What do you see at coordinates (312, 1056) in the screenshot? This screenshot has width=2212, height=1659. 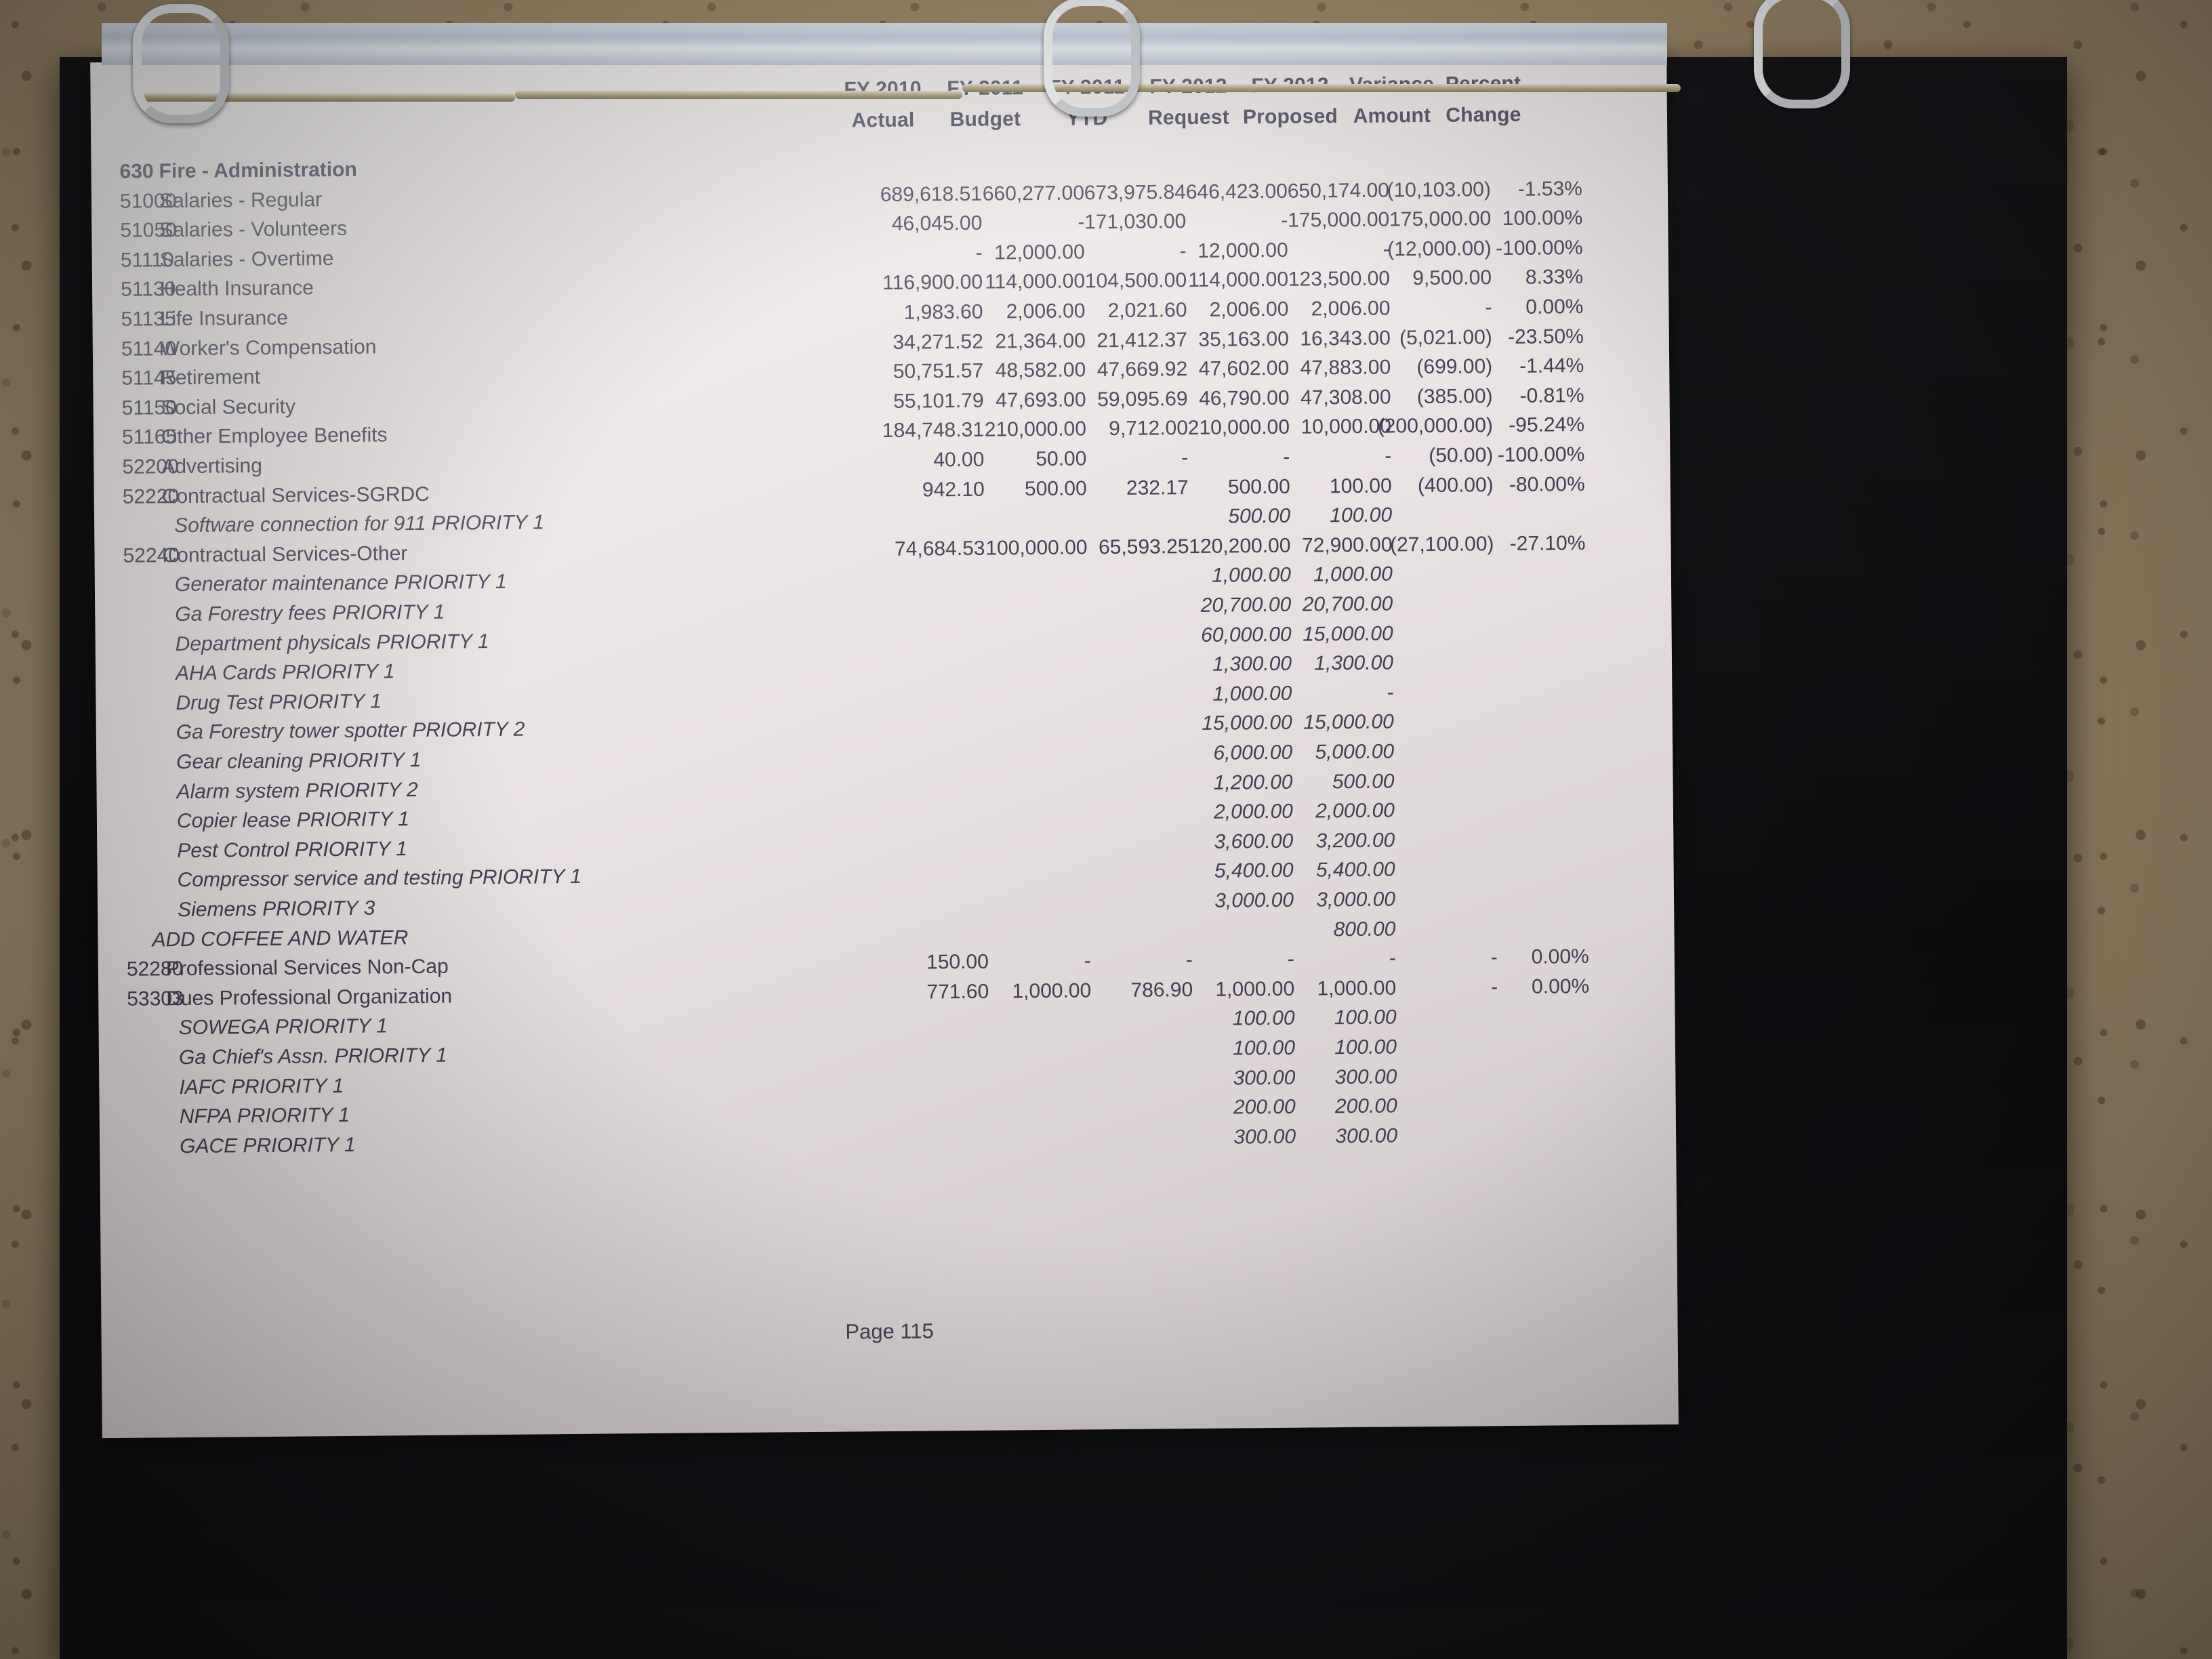 I see `line-item-detail: Ga Chief's Assn. PRIORITY 1` at bounding box center [312, 1056].